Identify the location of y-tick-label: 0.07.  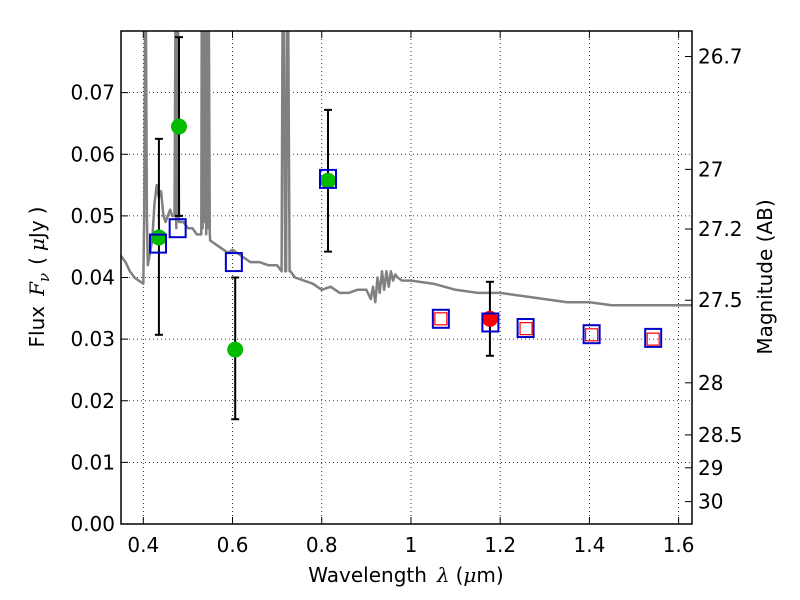
(92, 93).